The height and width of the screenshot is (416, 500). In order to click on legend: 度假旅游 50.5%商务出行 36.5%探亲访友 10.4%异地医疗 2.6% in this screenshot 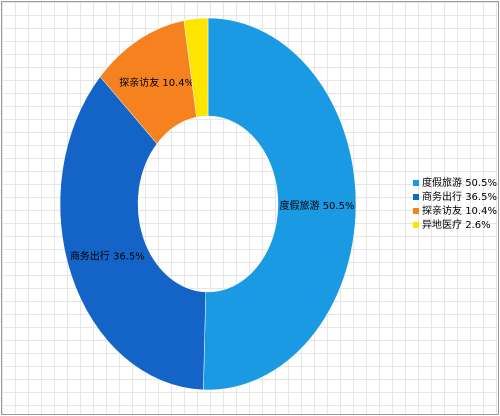, I will do `click(455, 203)`.